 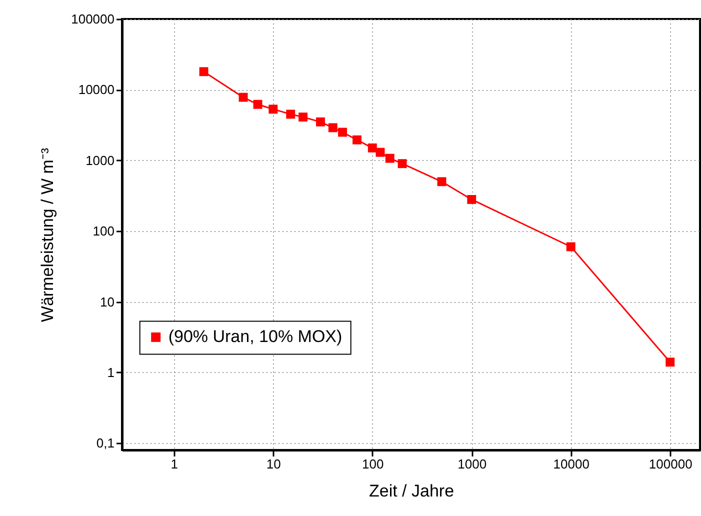 I want to click on x-tick-label: 1, so click(x=174, y=464).